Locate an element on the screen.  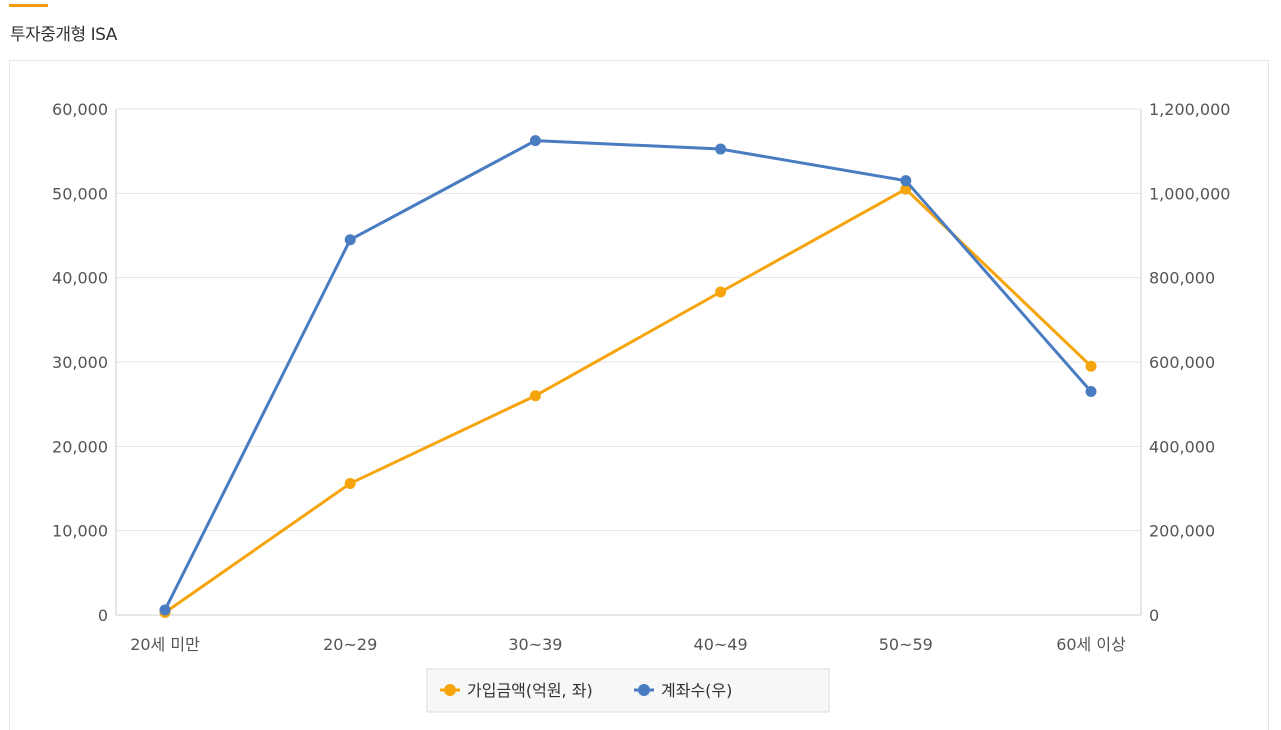
x-tick-label: 50~59 is located at coordinates (906, 644).